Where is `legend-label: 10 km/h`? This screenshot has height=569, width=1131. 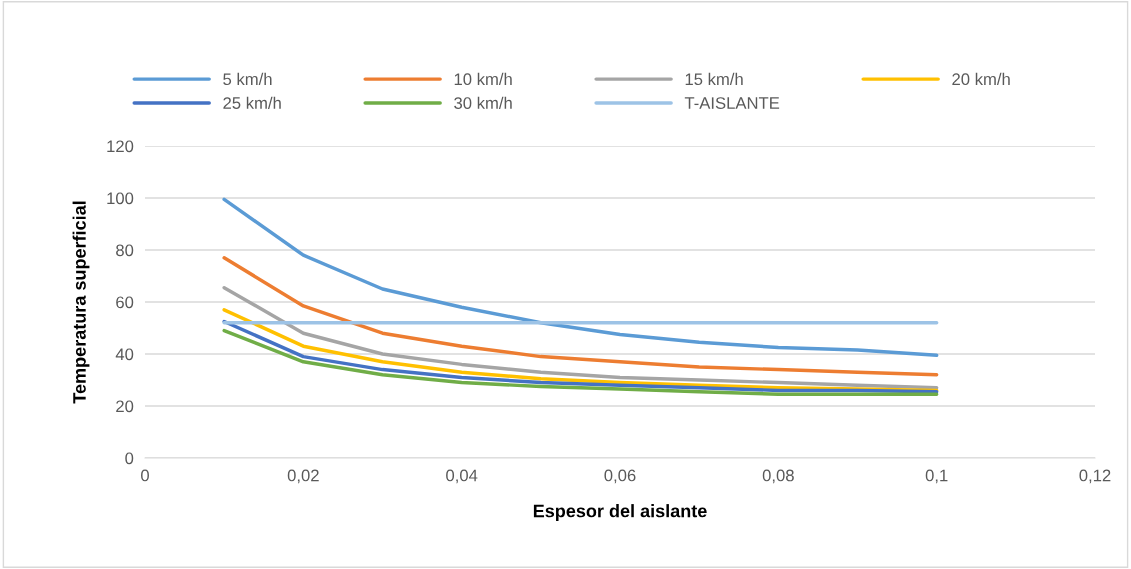 legend-label: 10 km/h is located at coordinates (483, 79).